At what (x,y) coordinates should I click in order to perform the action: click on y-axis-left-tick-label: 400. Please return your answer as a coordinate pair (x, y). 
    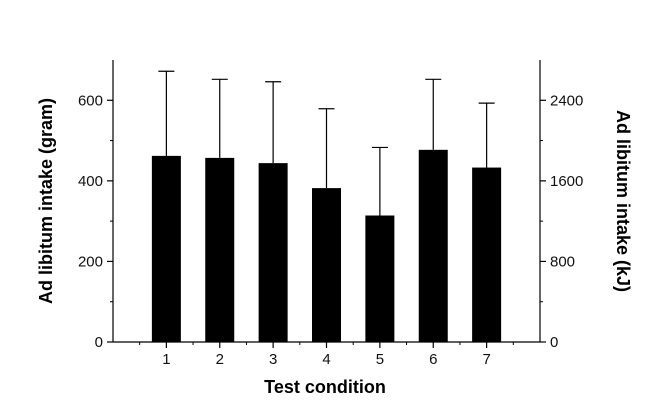
    Looking at the image, I should click on (90, 181).